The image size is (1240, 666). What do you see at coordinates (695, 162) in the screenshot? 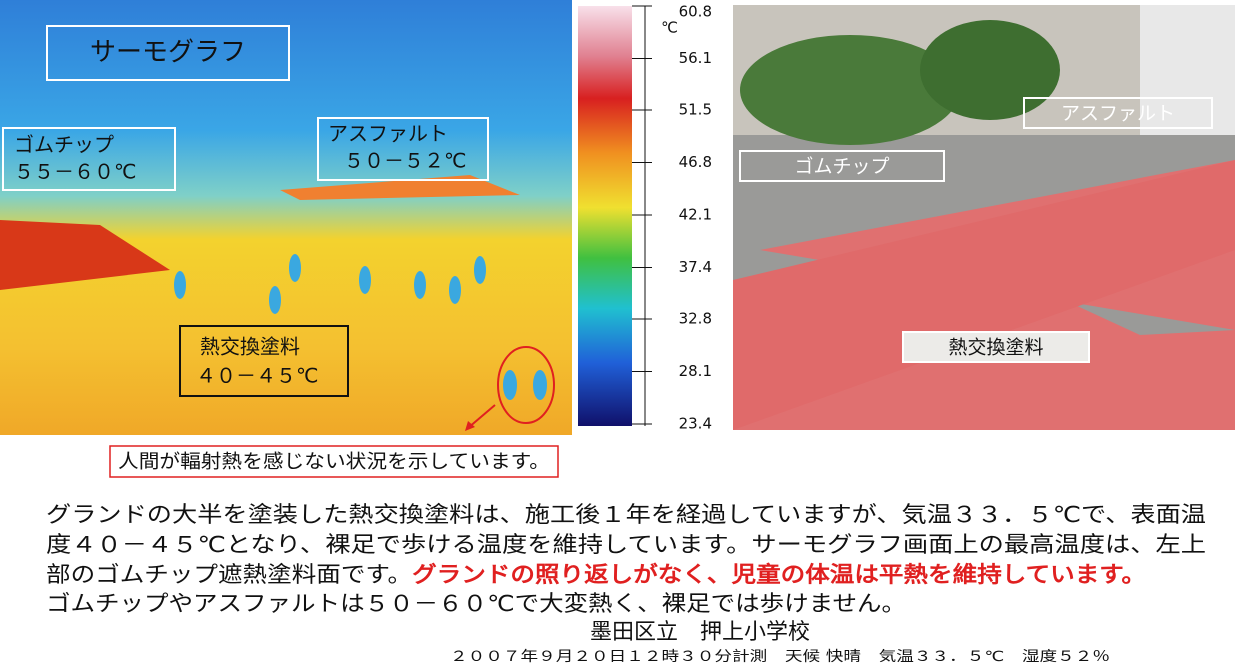
I see `scale-tick-label: 46.8` at bounding box center [695, 162].